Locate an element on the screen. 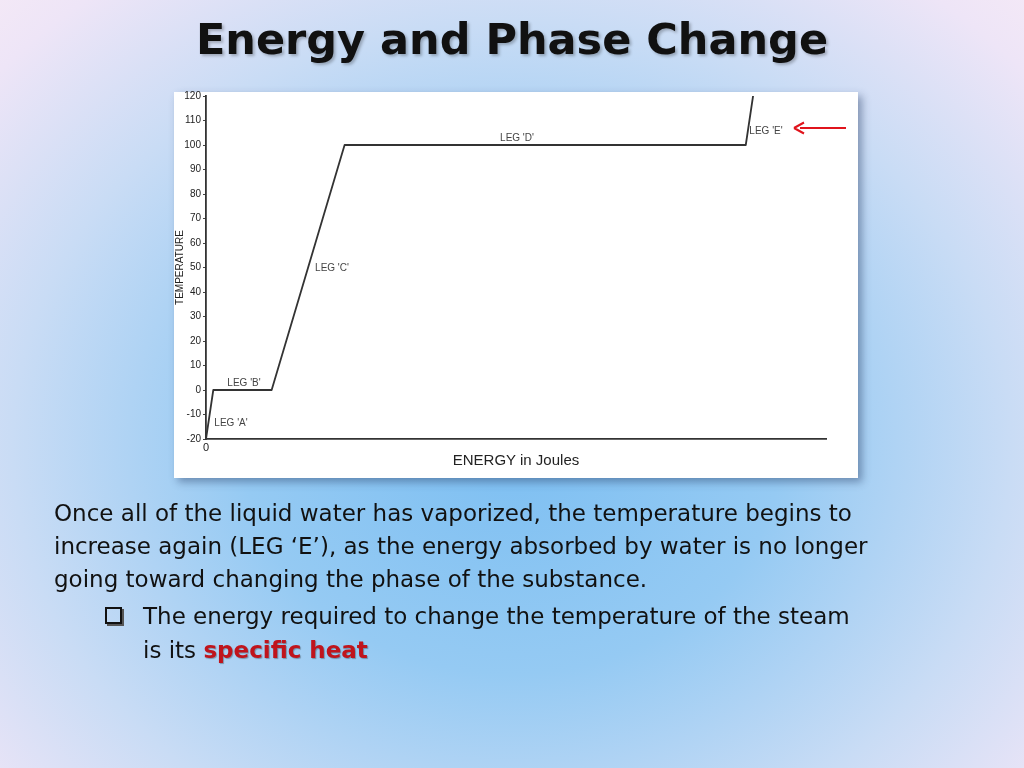 The width and height of the screenshot is (1024, 768). y-tick-label: 90 is located at coordinates (195, 169).